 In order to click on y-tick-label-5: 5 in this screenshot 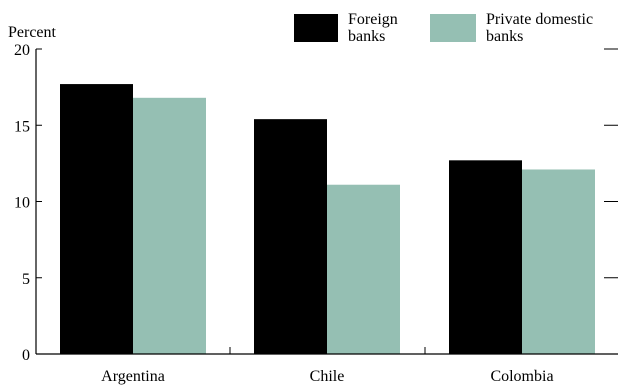, I will do `click(26, 279)`.